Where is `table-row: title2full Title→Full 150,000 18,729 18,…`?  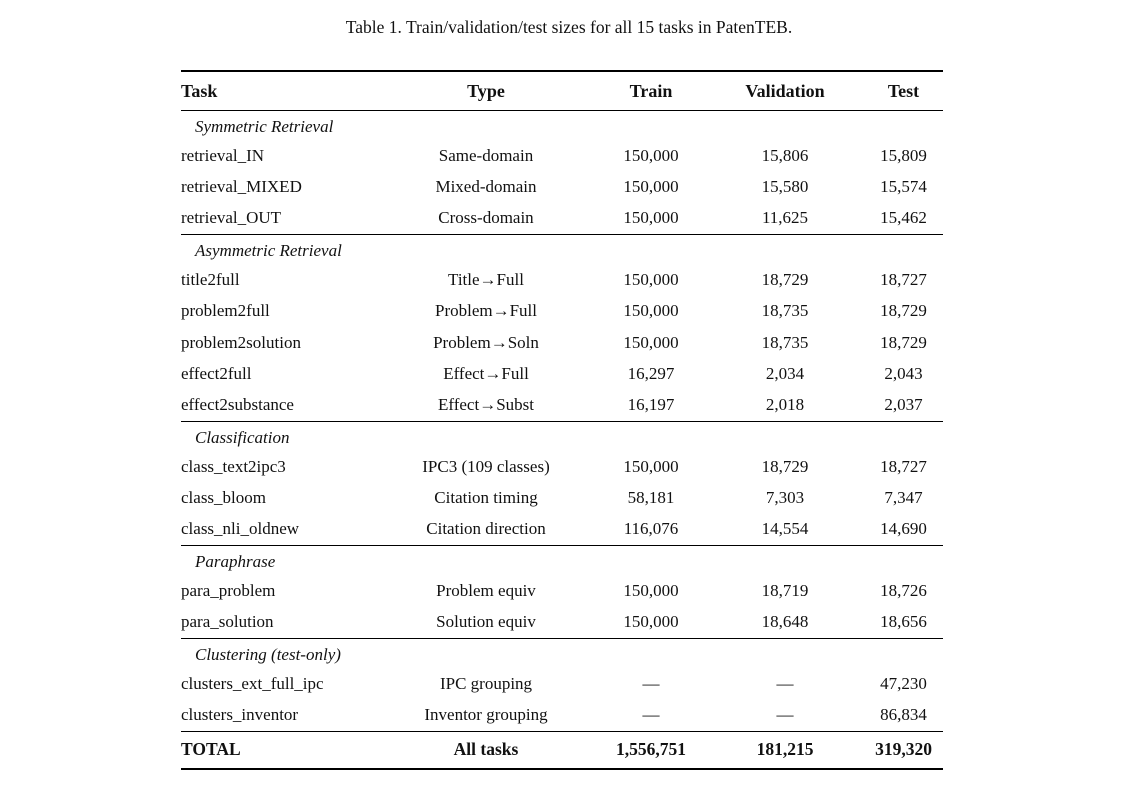 table-row: title2full Title→Full 150,000 18,729 18,… is located at coordinates (562, 279).